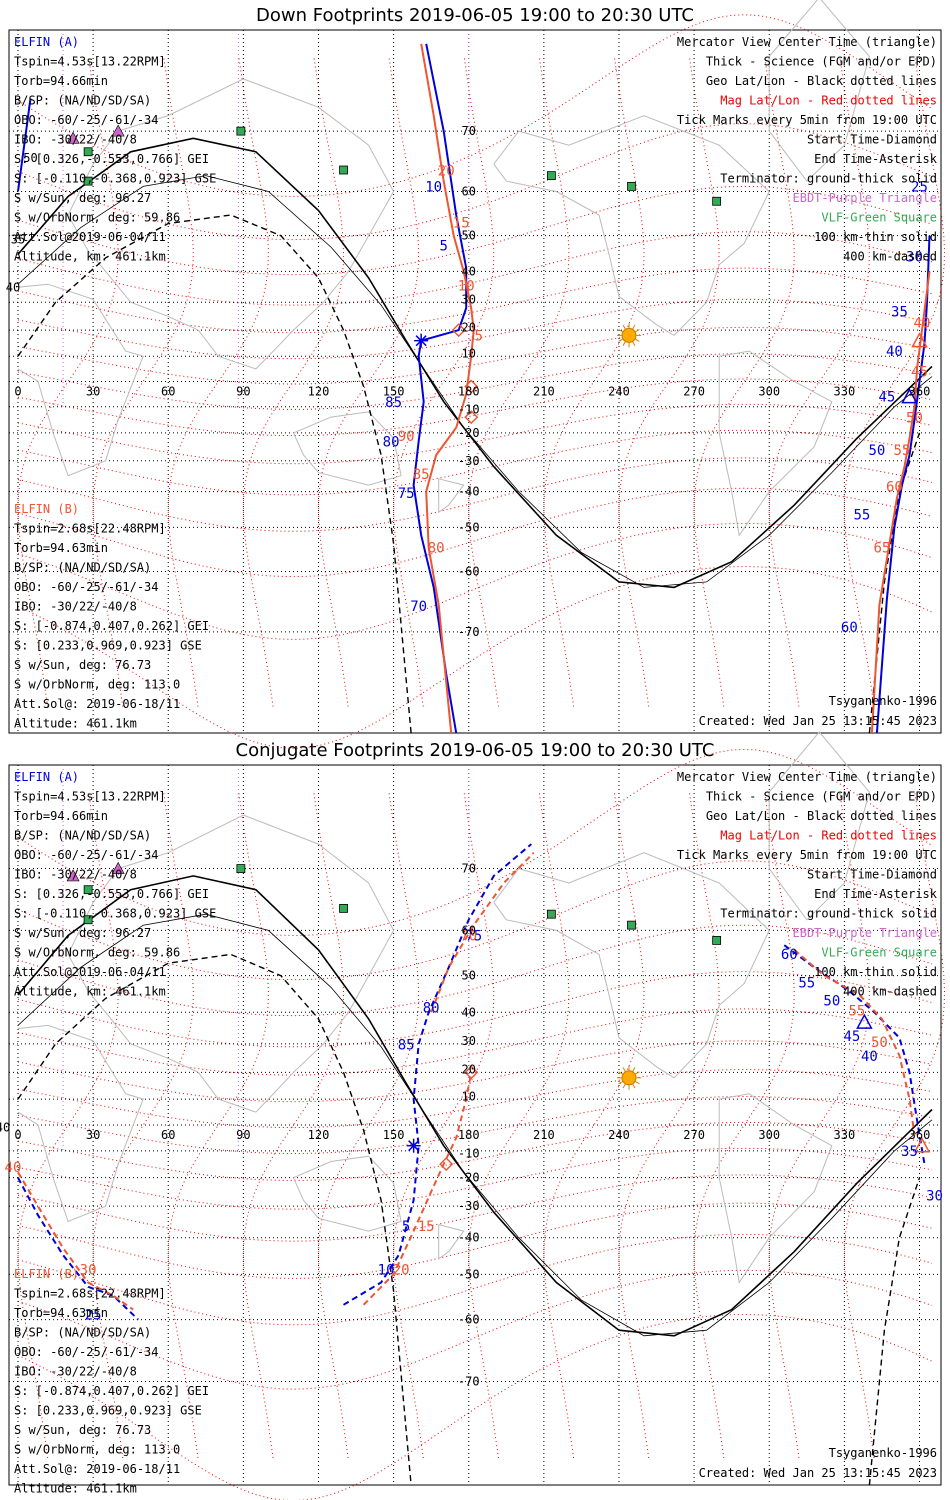 This screenshot has height=1500, width=950. I want to click on time-tick-label: 75, so click(406, 494).